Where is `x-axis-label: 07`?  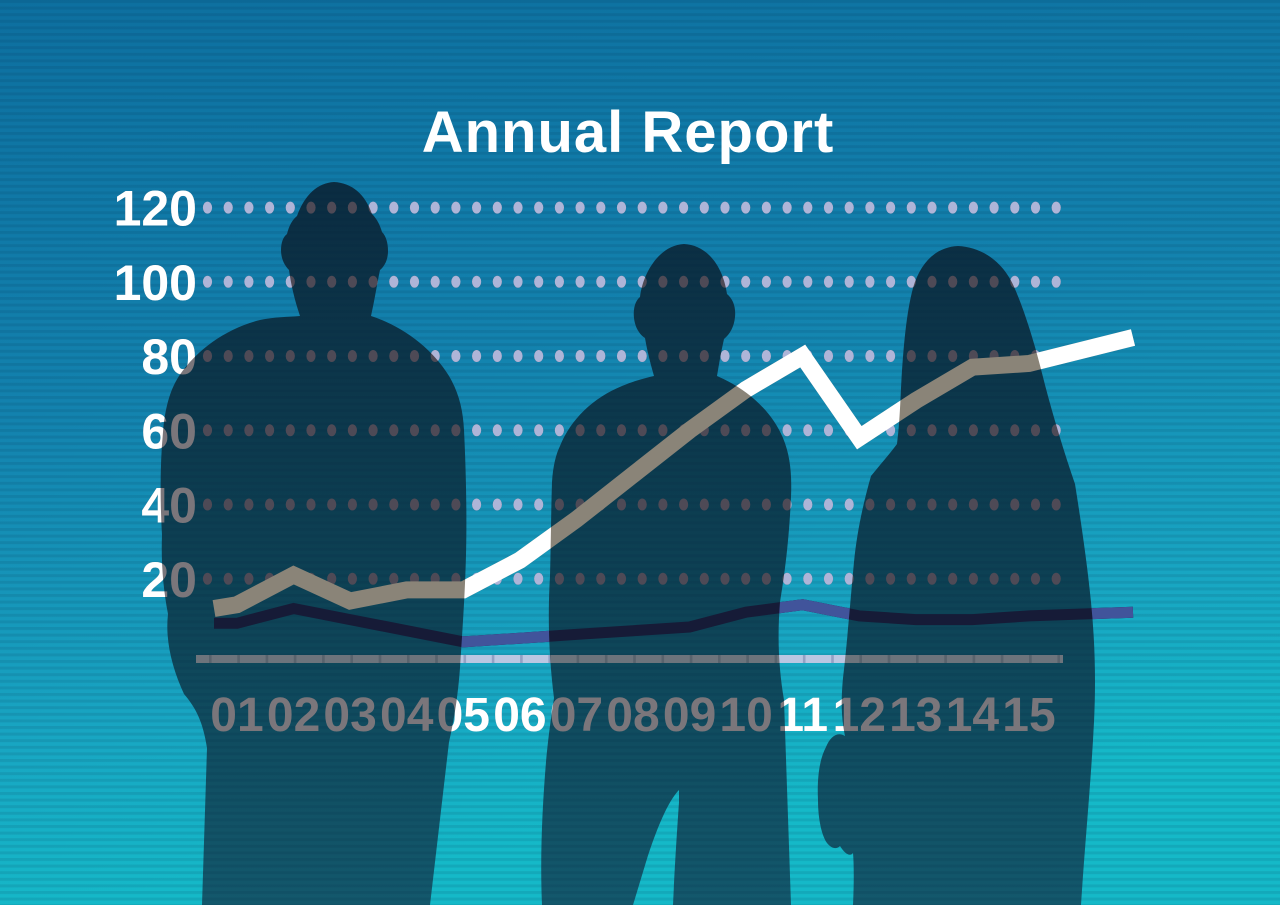
x-axis-label: 07 is located at coordinates (576, 715).